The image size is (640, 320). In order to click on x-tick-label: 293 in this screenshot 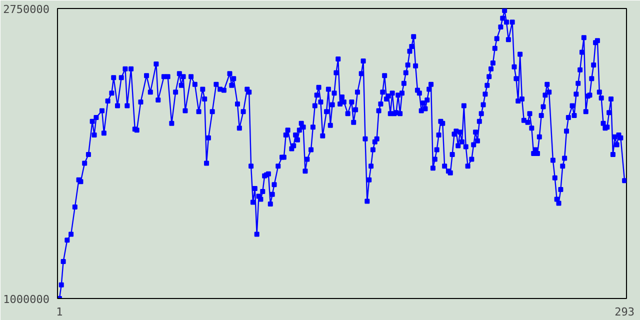, I will do `click(624, 312)`.